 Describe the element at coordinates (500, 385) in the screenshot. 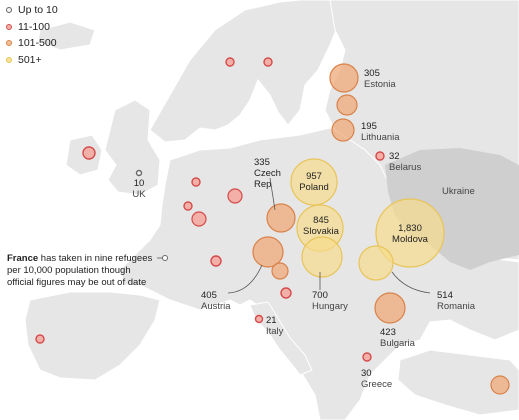

I see `bubble-cyprus` at that location.